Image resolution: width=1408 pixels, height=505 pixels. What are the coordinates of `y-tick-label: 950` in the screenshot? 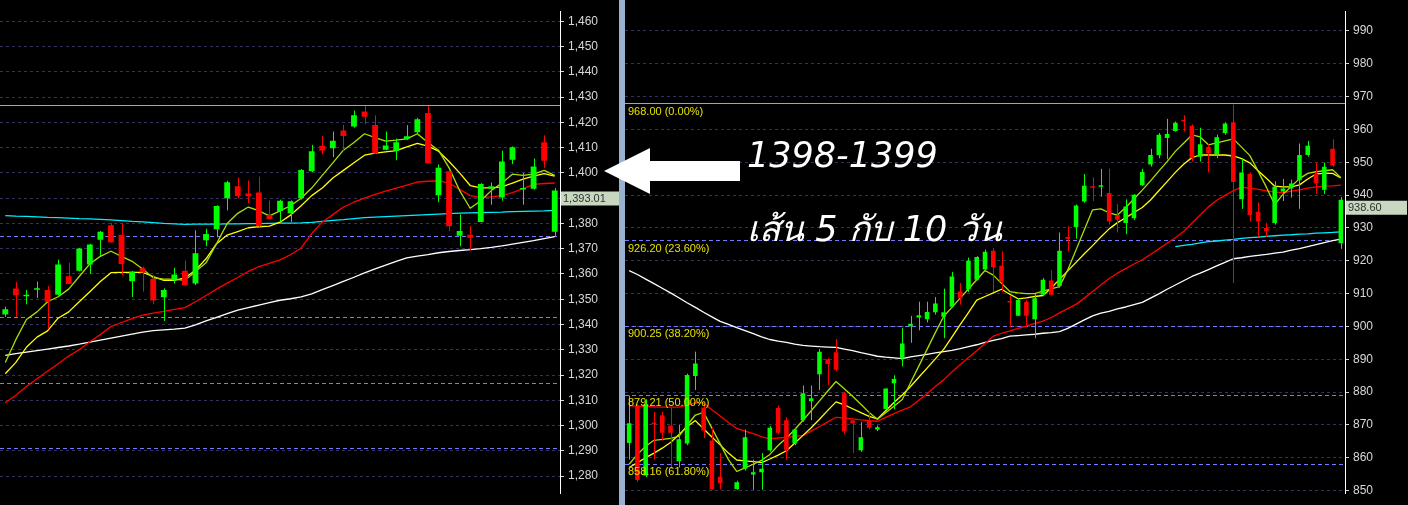 It's located at (1363, 161).